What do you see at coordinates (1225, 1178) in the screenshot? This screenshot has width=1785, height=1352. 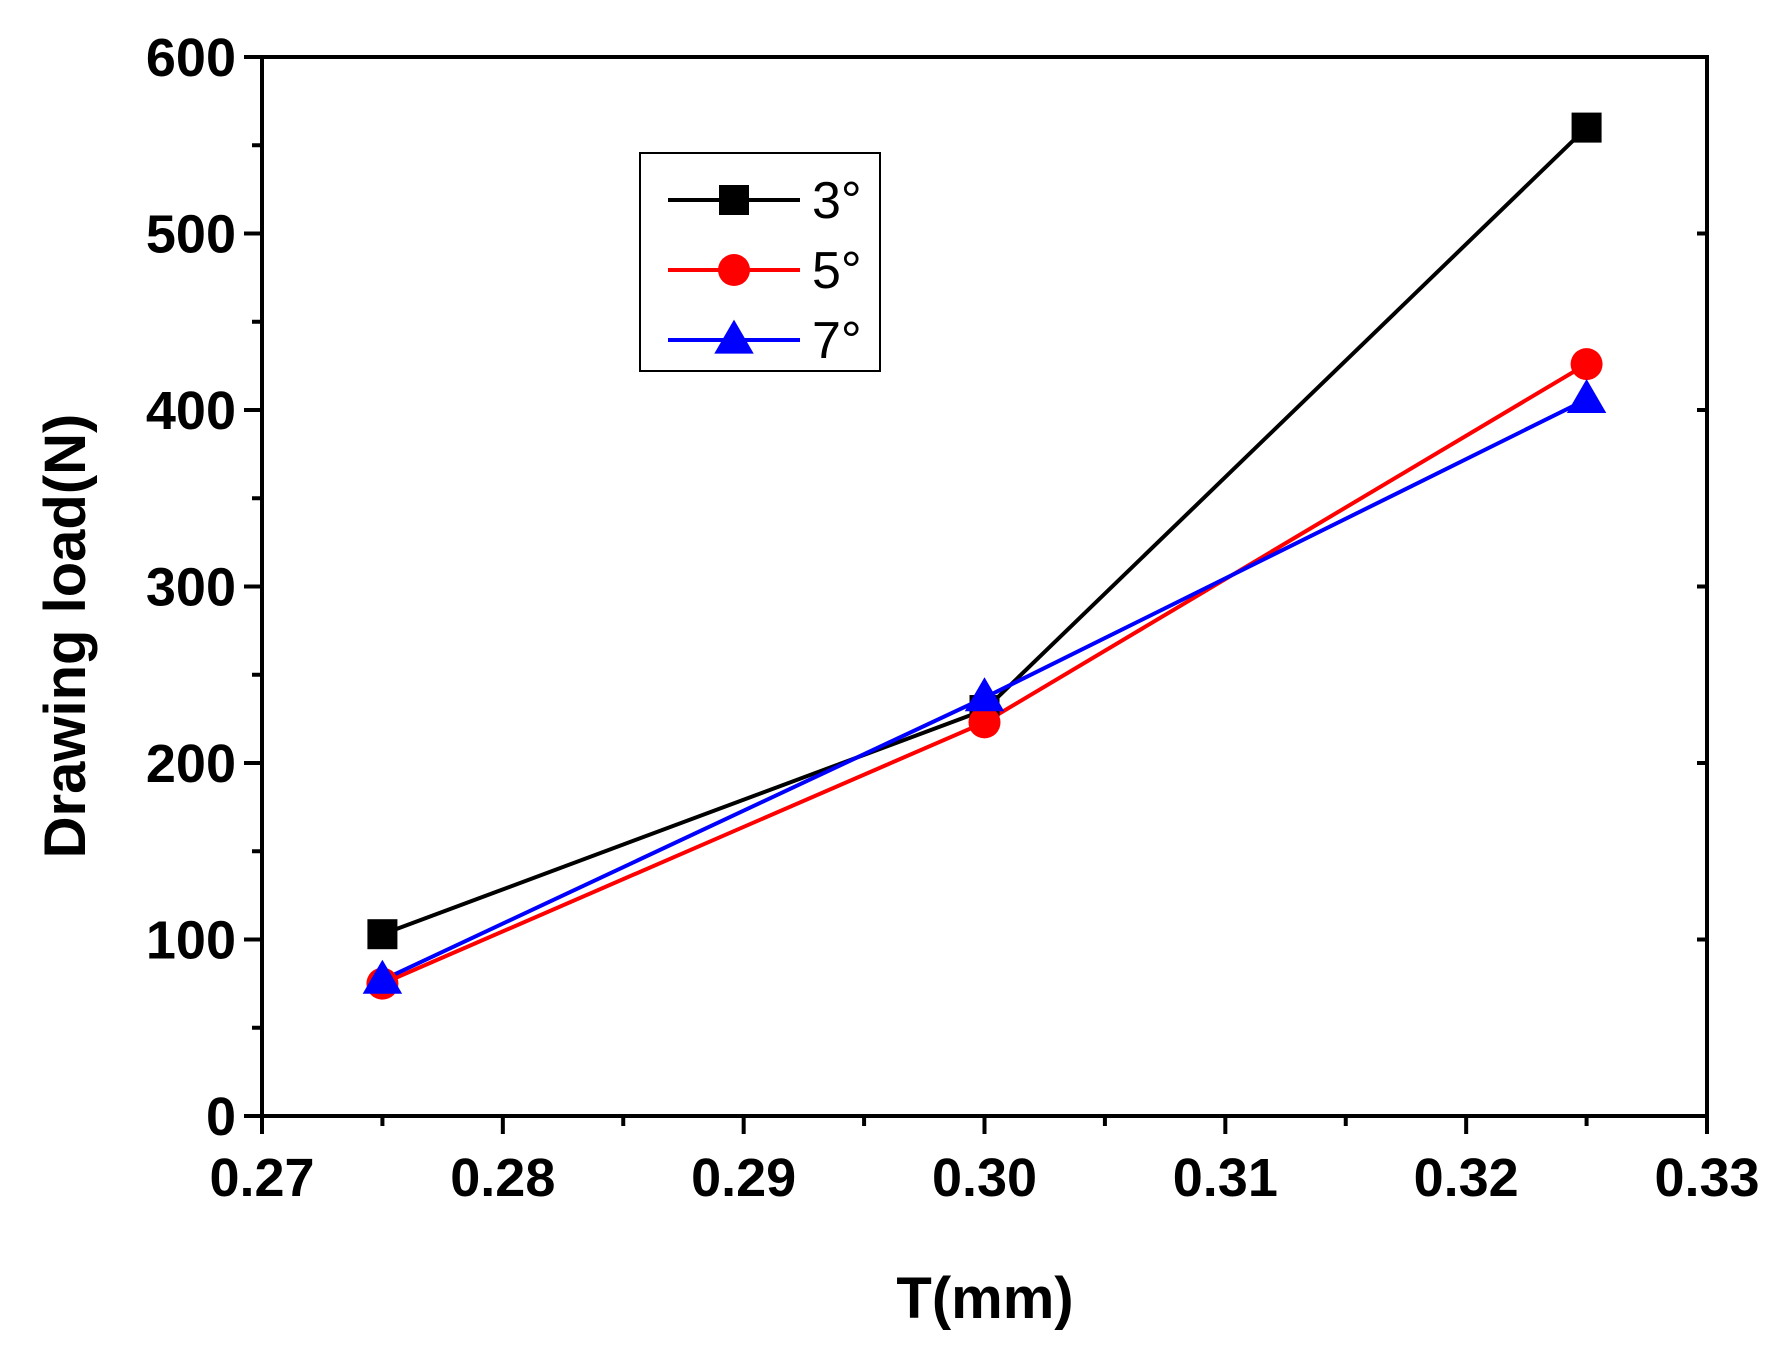 I see `x-tick-label: 0.31` at bounding box center [1225, 1178].